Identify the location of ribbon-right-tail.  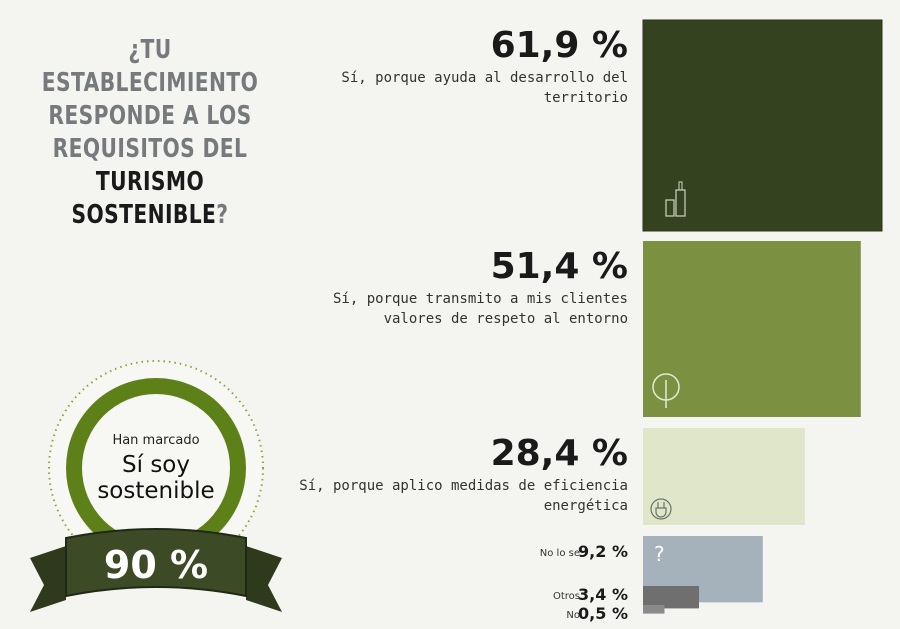
(264, 579).